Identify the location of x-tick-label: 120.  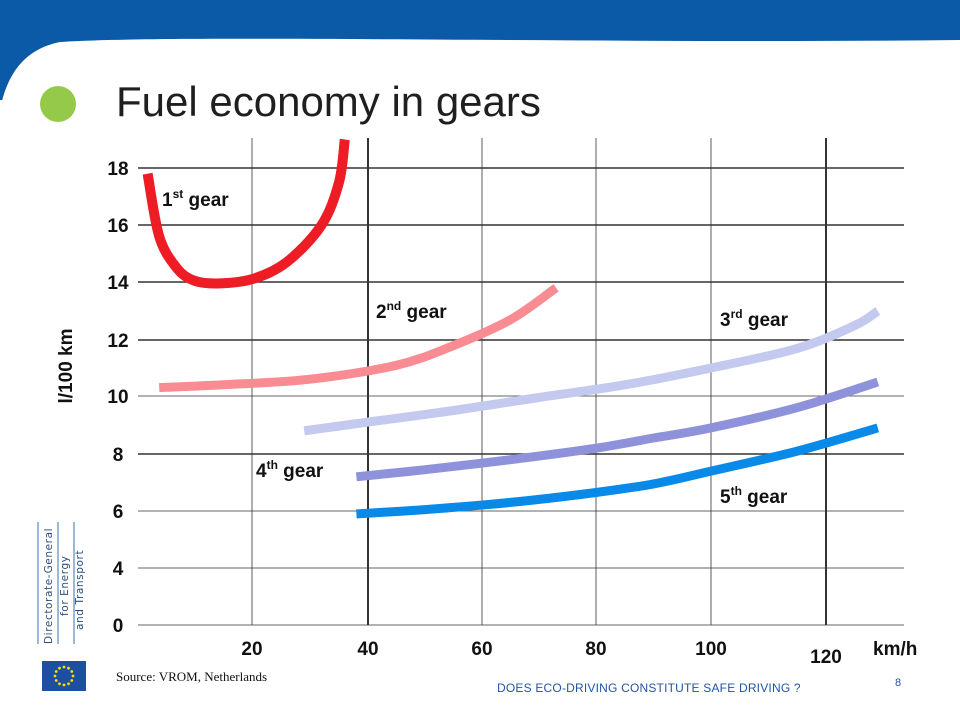
(826, 657).